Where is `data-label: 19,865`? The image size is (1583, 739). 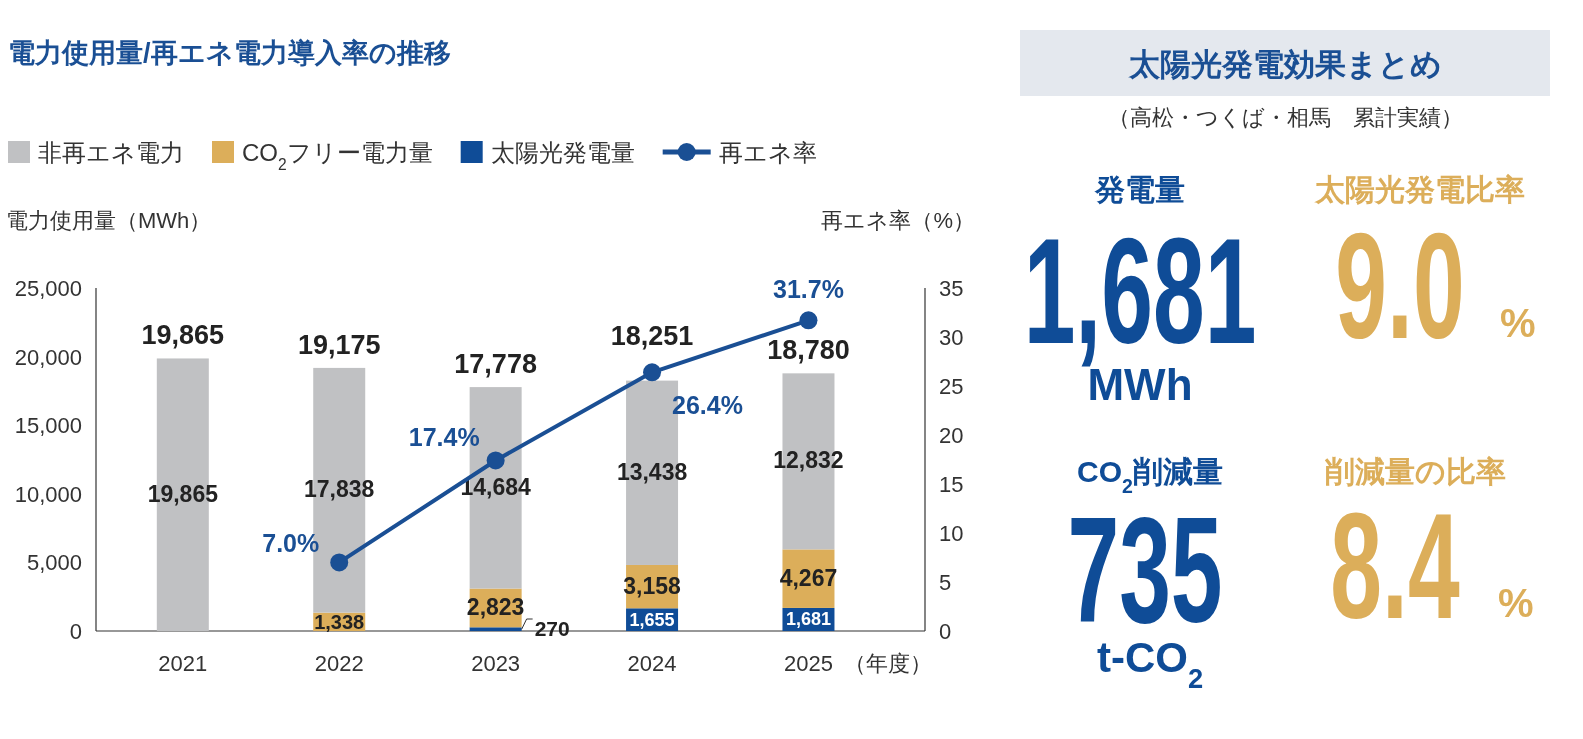
data-label: 19,865 is located at coordinates (183, 493).